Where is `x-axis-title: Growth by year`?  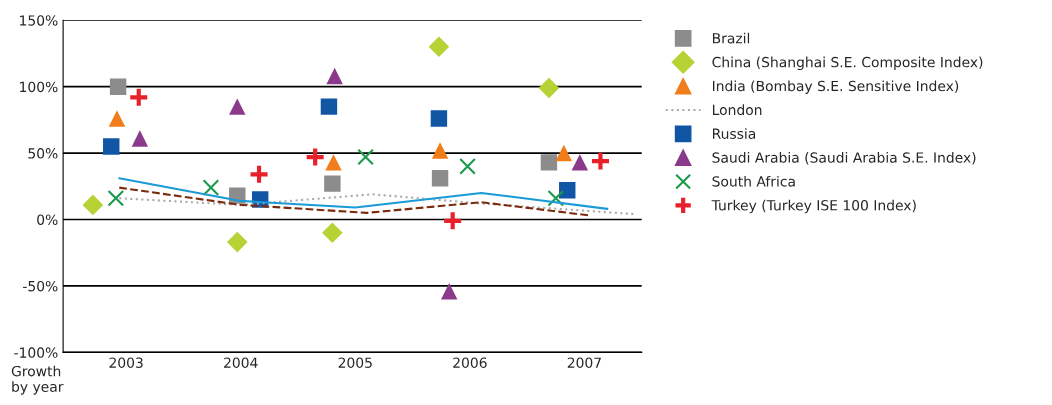 x-axis-title: Growth by year is located at coordinates (37, 380).